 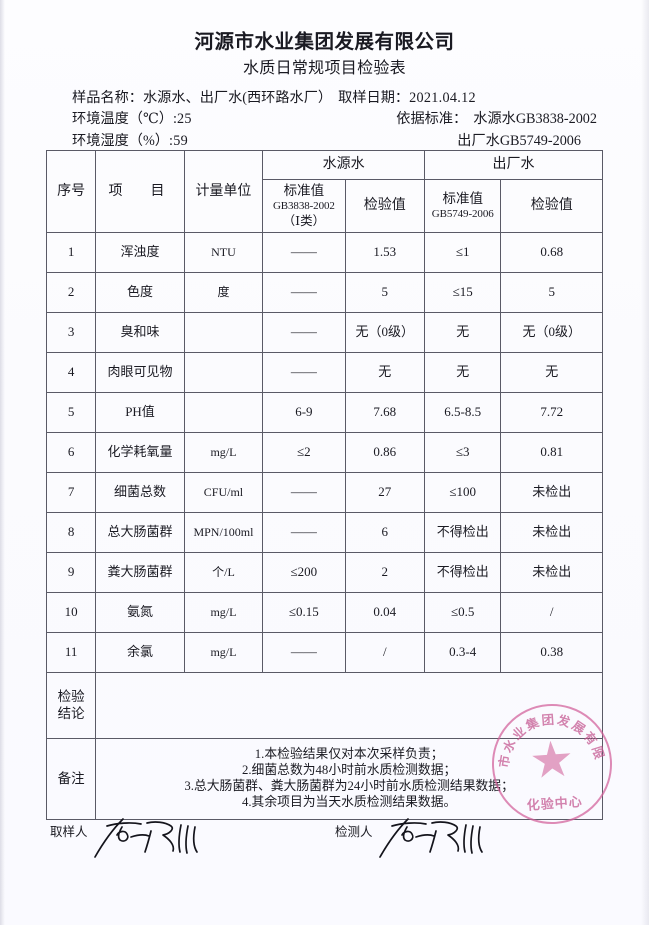 I want to click on sample-name-label: 样品名称：, so click(x=107, y=97).